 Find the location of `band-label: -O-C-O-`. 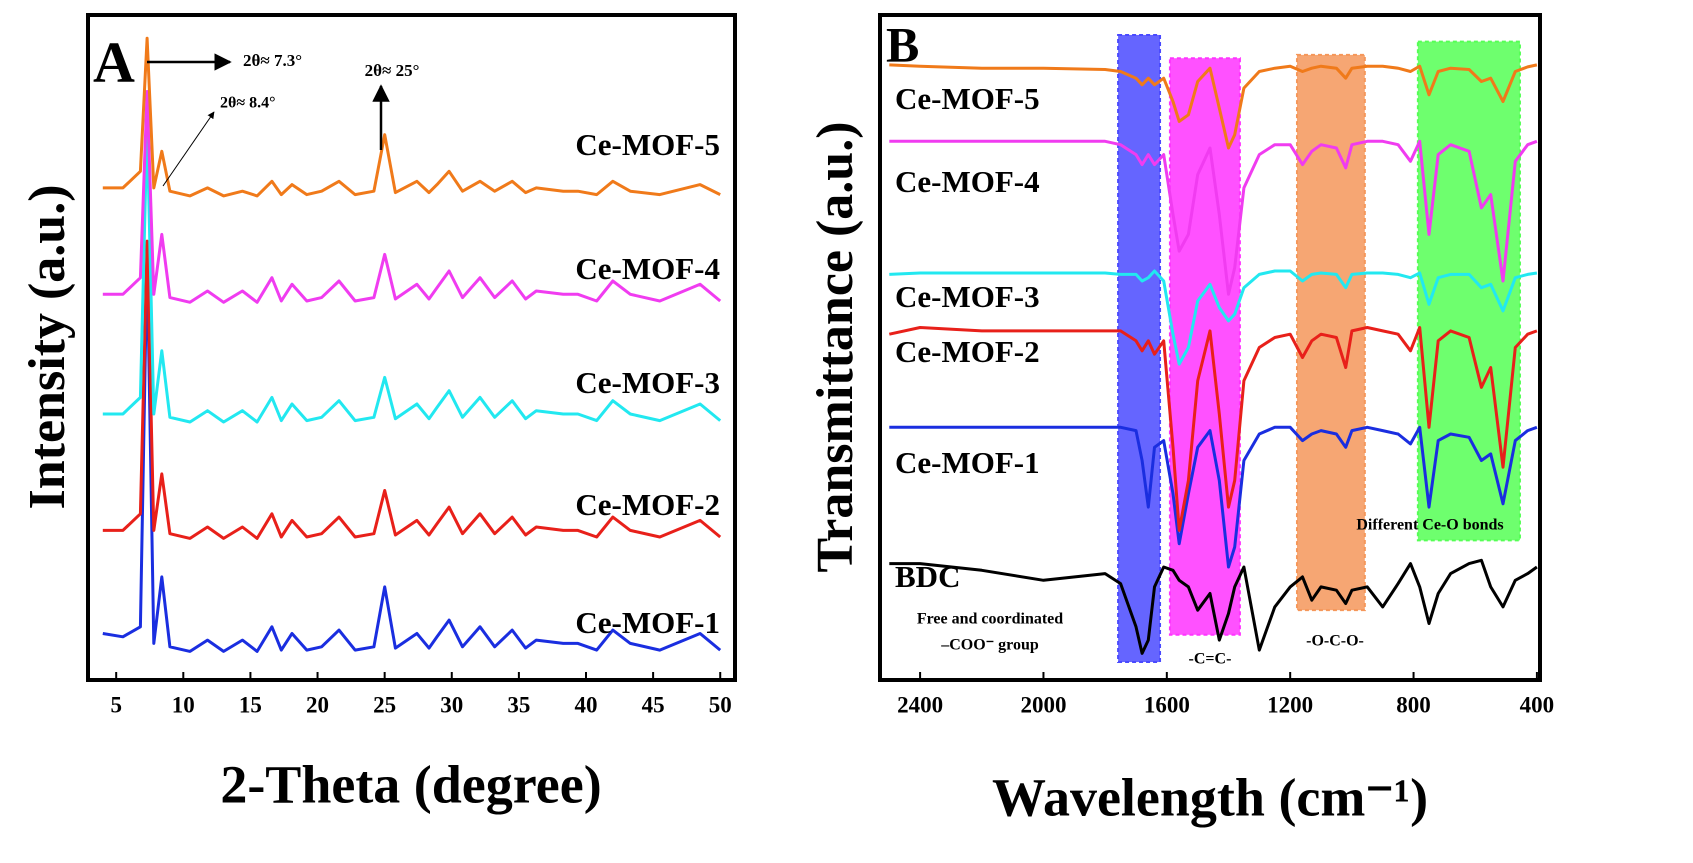

band-label: -O-C-O- is located at coordinates (1335, 641).